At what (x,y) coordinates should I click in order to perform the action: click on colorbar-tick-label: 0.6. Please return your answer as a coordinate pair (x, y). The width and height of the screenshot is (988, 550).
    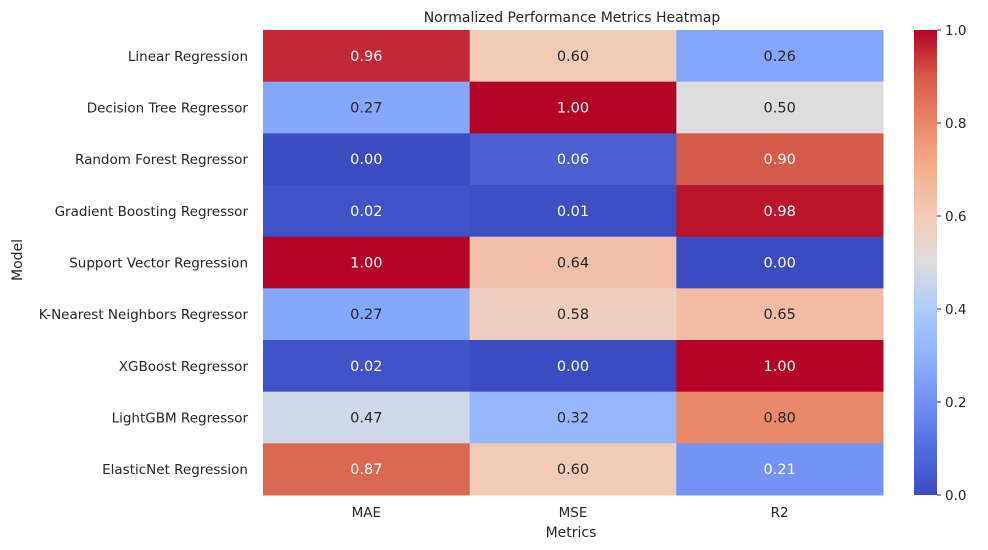
    Looking at the image, I should click on (955, 217).